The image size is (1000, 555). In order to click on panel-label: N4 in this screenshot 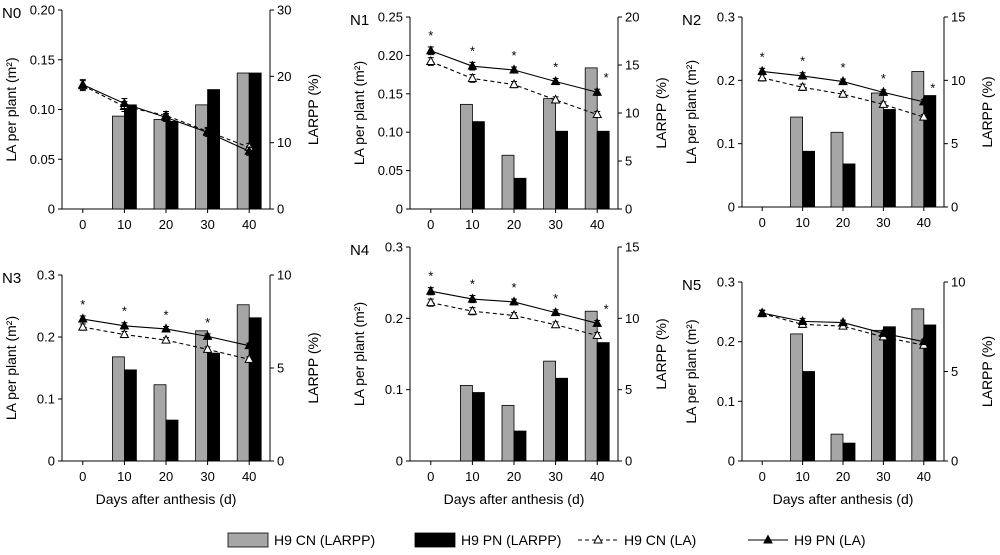, I will do `click(359, 250)`.